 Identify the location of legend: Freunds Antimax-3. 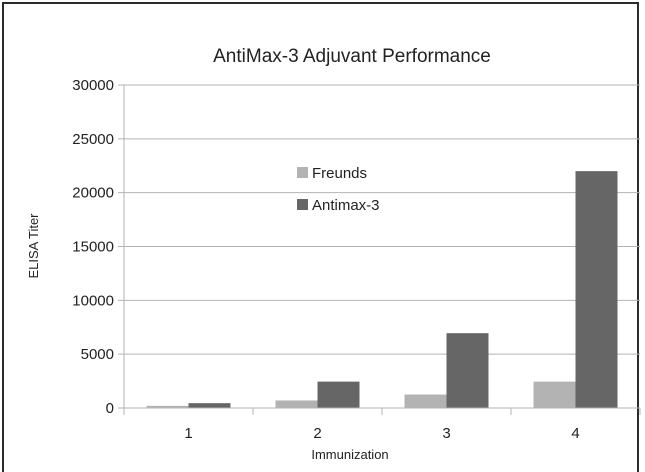
(338, 189).